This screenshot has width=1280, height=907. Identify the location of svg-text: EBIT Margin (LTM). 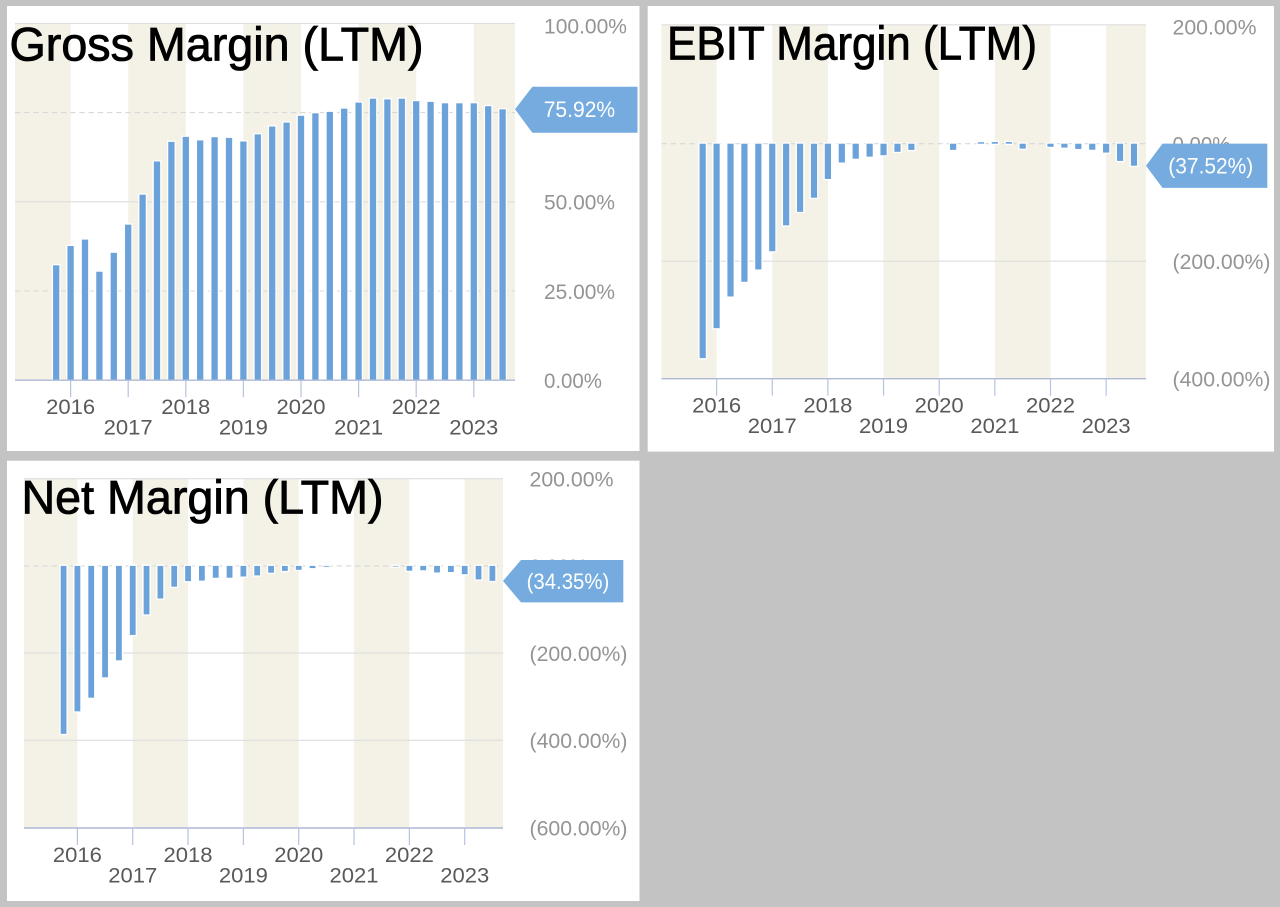
(852, 42).